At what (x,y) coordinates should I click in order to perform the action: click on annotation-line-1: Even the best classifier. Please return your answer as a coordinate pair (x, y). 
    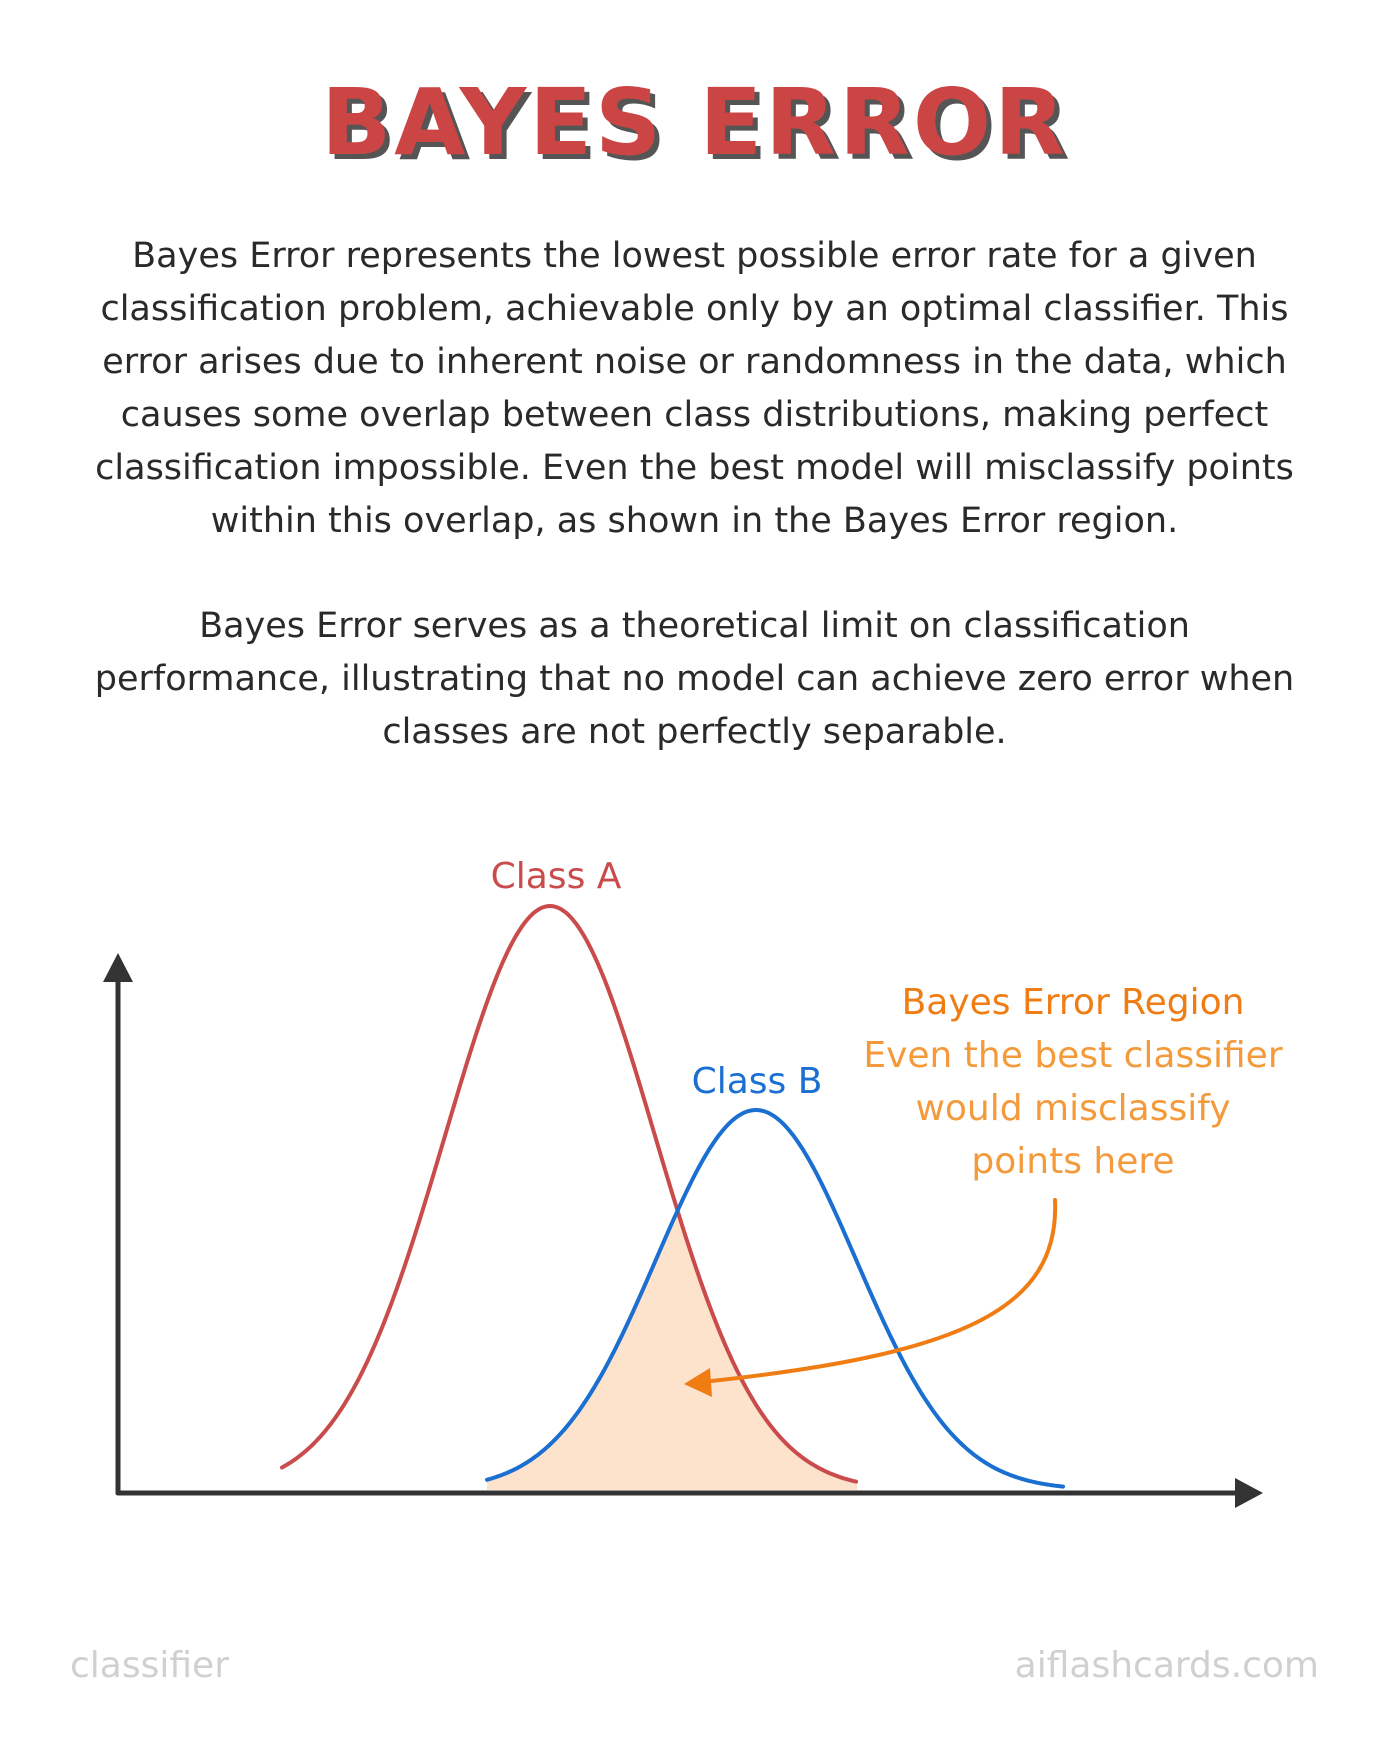
    Looking at the image, I should click on (1072, 1055).